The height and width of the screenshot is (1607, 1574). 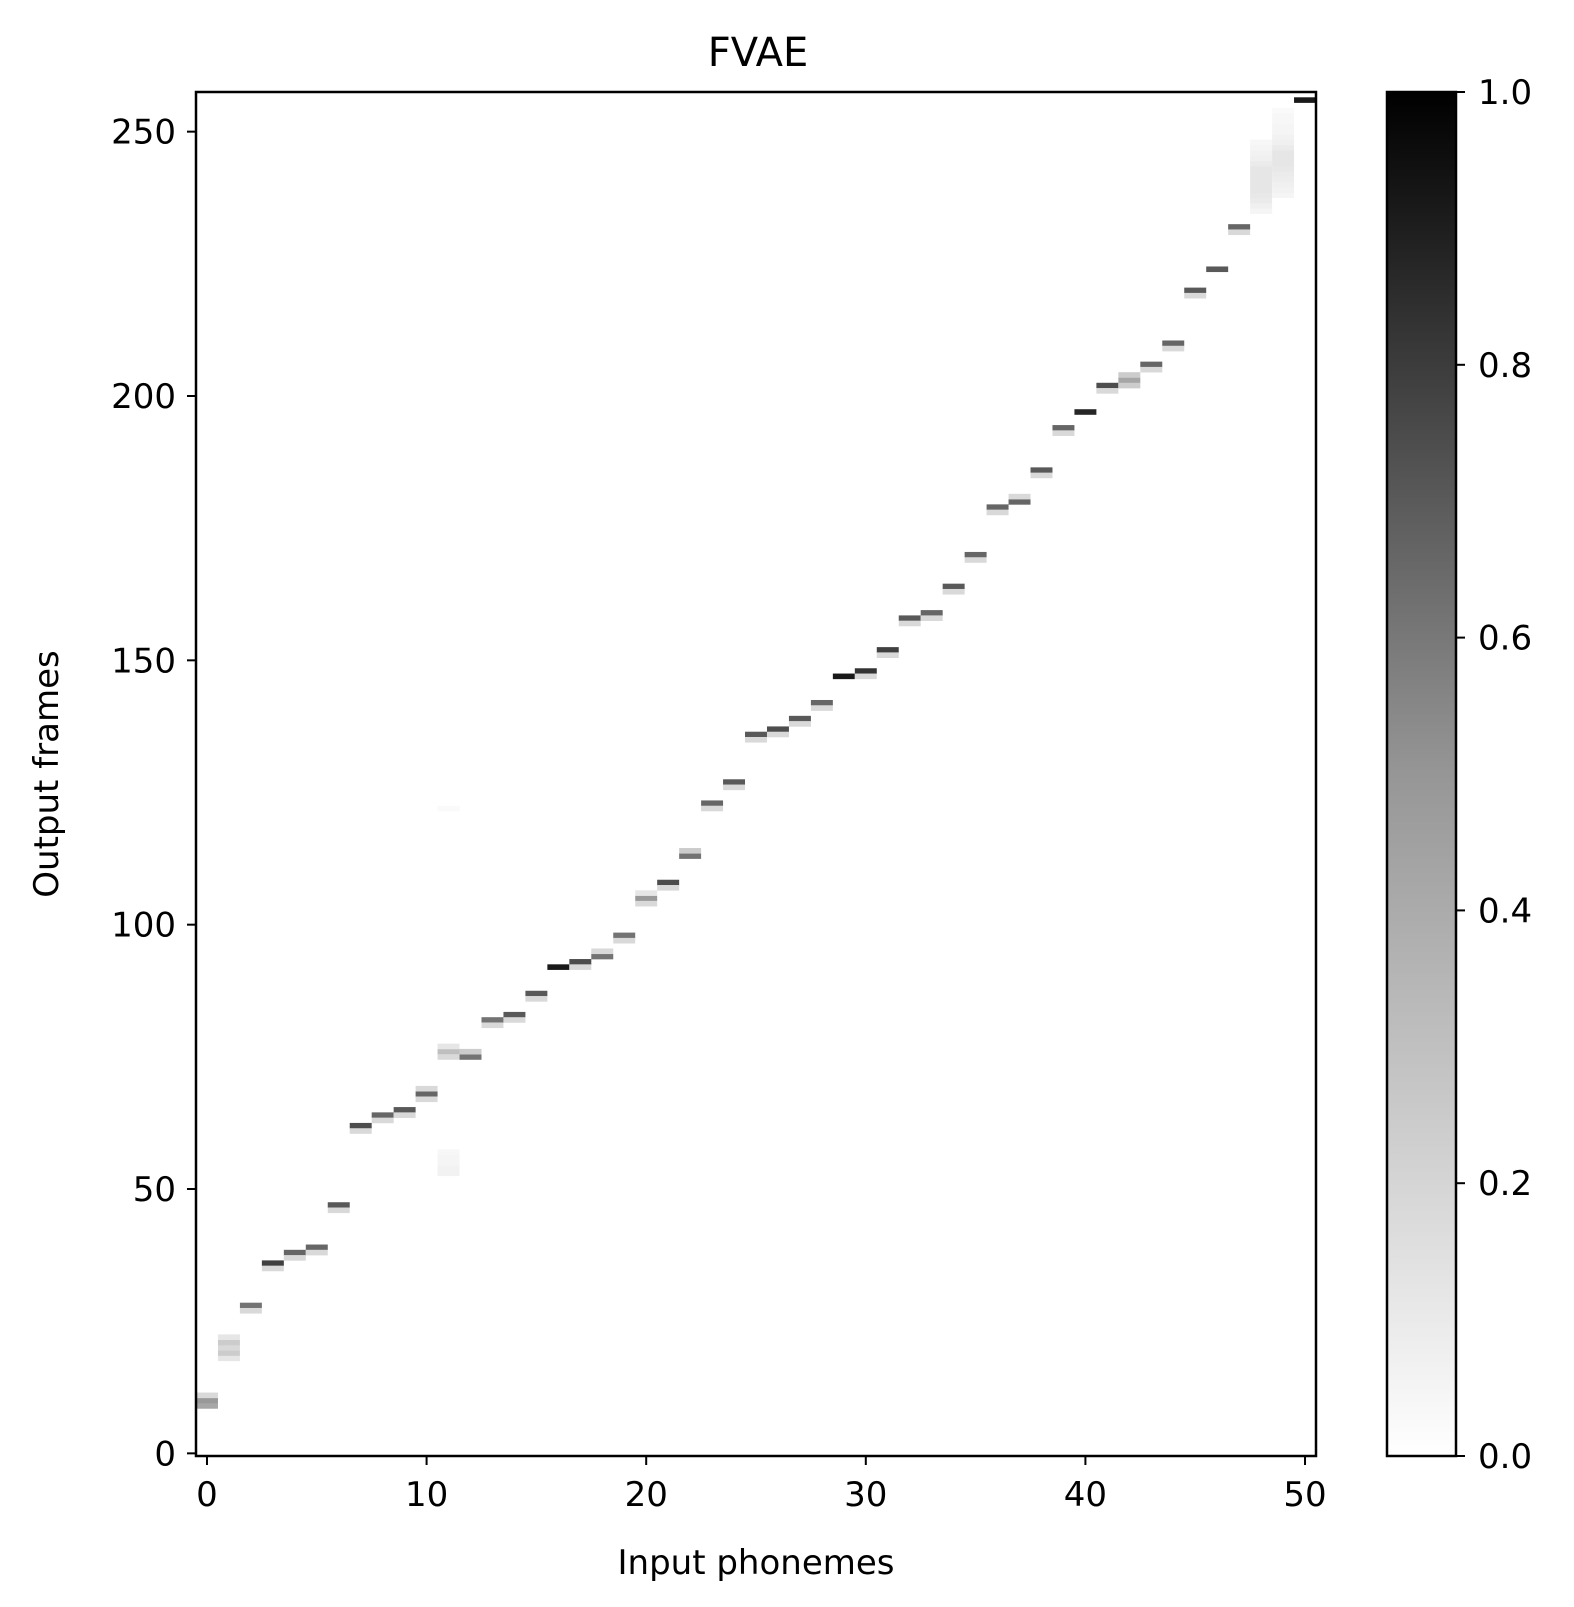 I want to click on colorbar-tick-label: 1.0, so click(x=1505, y=93).